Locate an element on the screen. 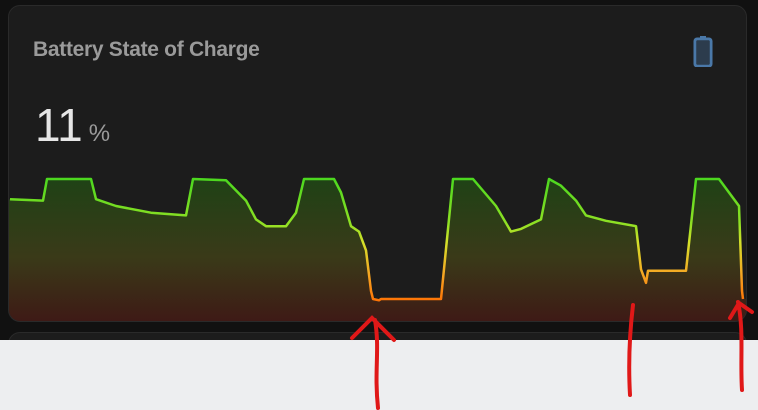  state-unit: % is located at coordinates (99, 133).